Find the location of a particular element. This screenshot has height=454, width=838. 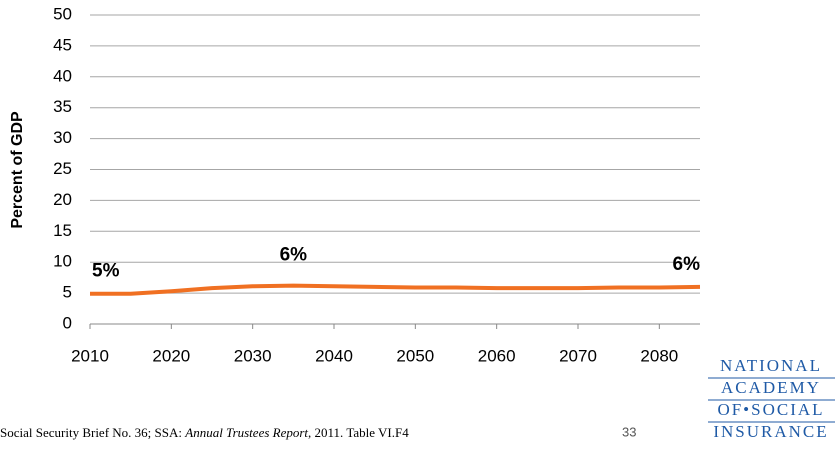

source-text: , 2011. Table VI.F4 is located at coordinates (358, 432).